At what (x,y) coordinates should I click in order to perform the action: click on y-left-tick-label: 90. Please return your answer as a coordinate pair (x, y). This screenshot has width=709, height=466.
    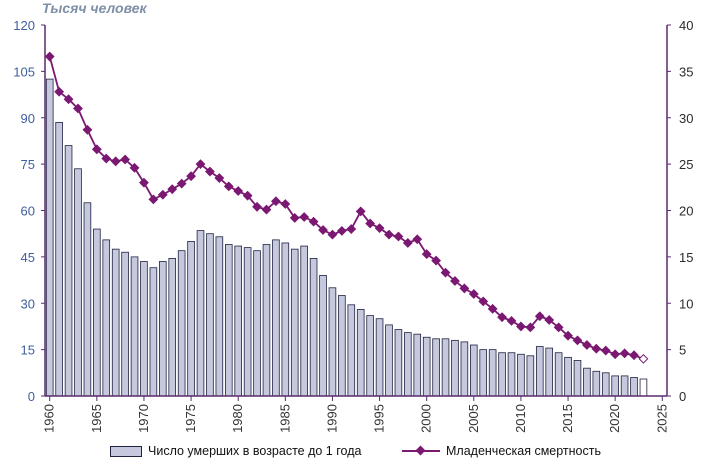
    Looking at the image, I should click on (28, 118).